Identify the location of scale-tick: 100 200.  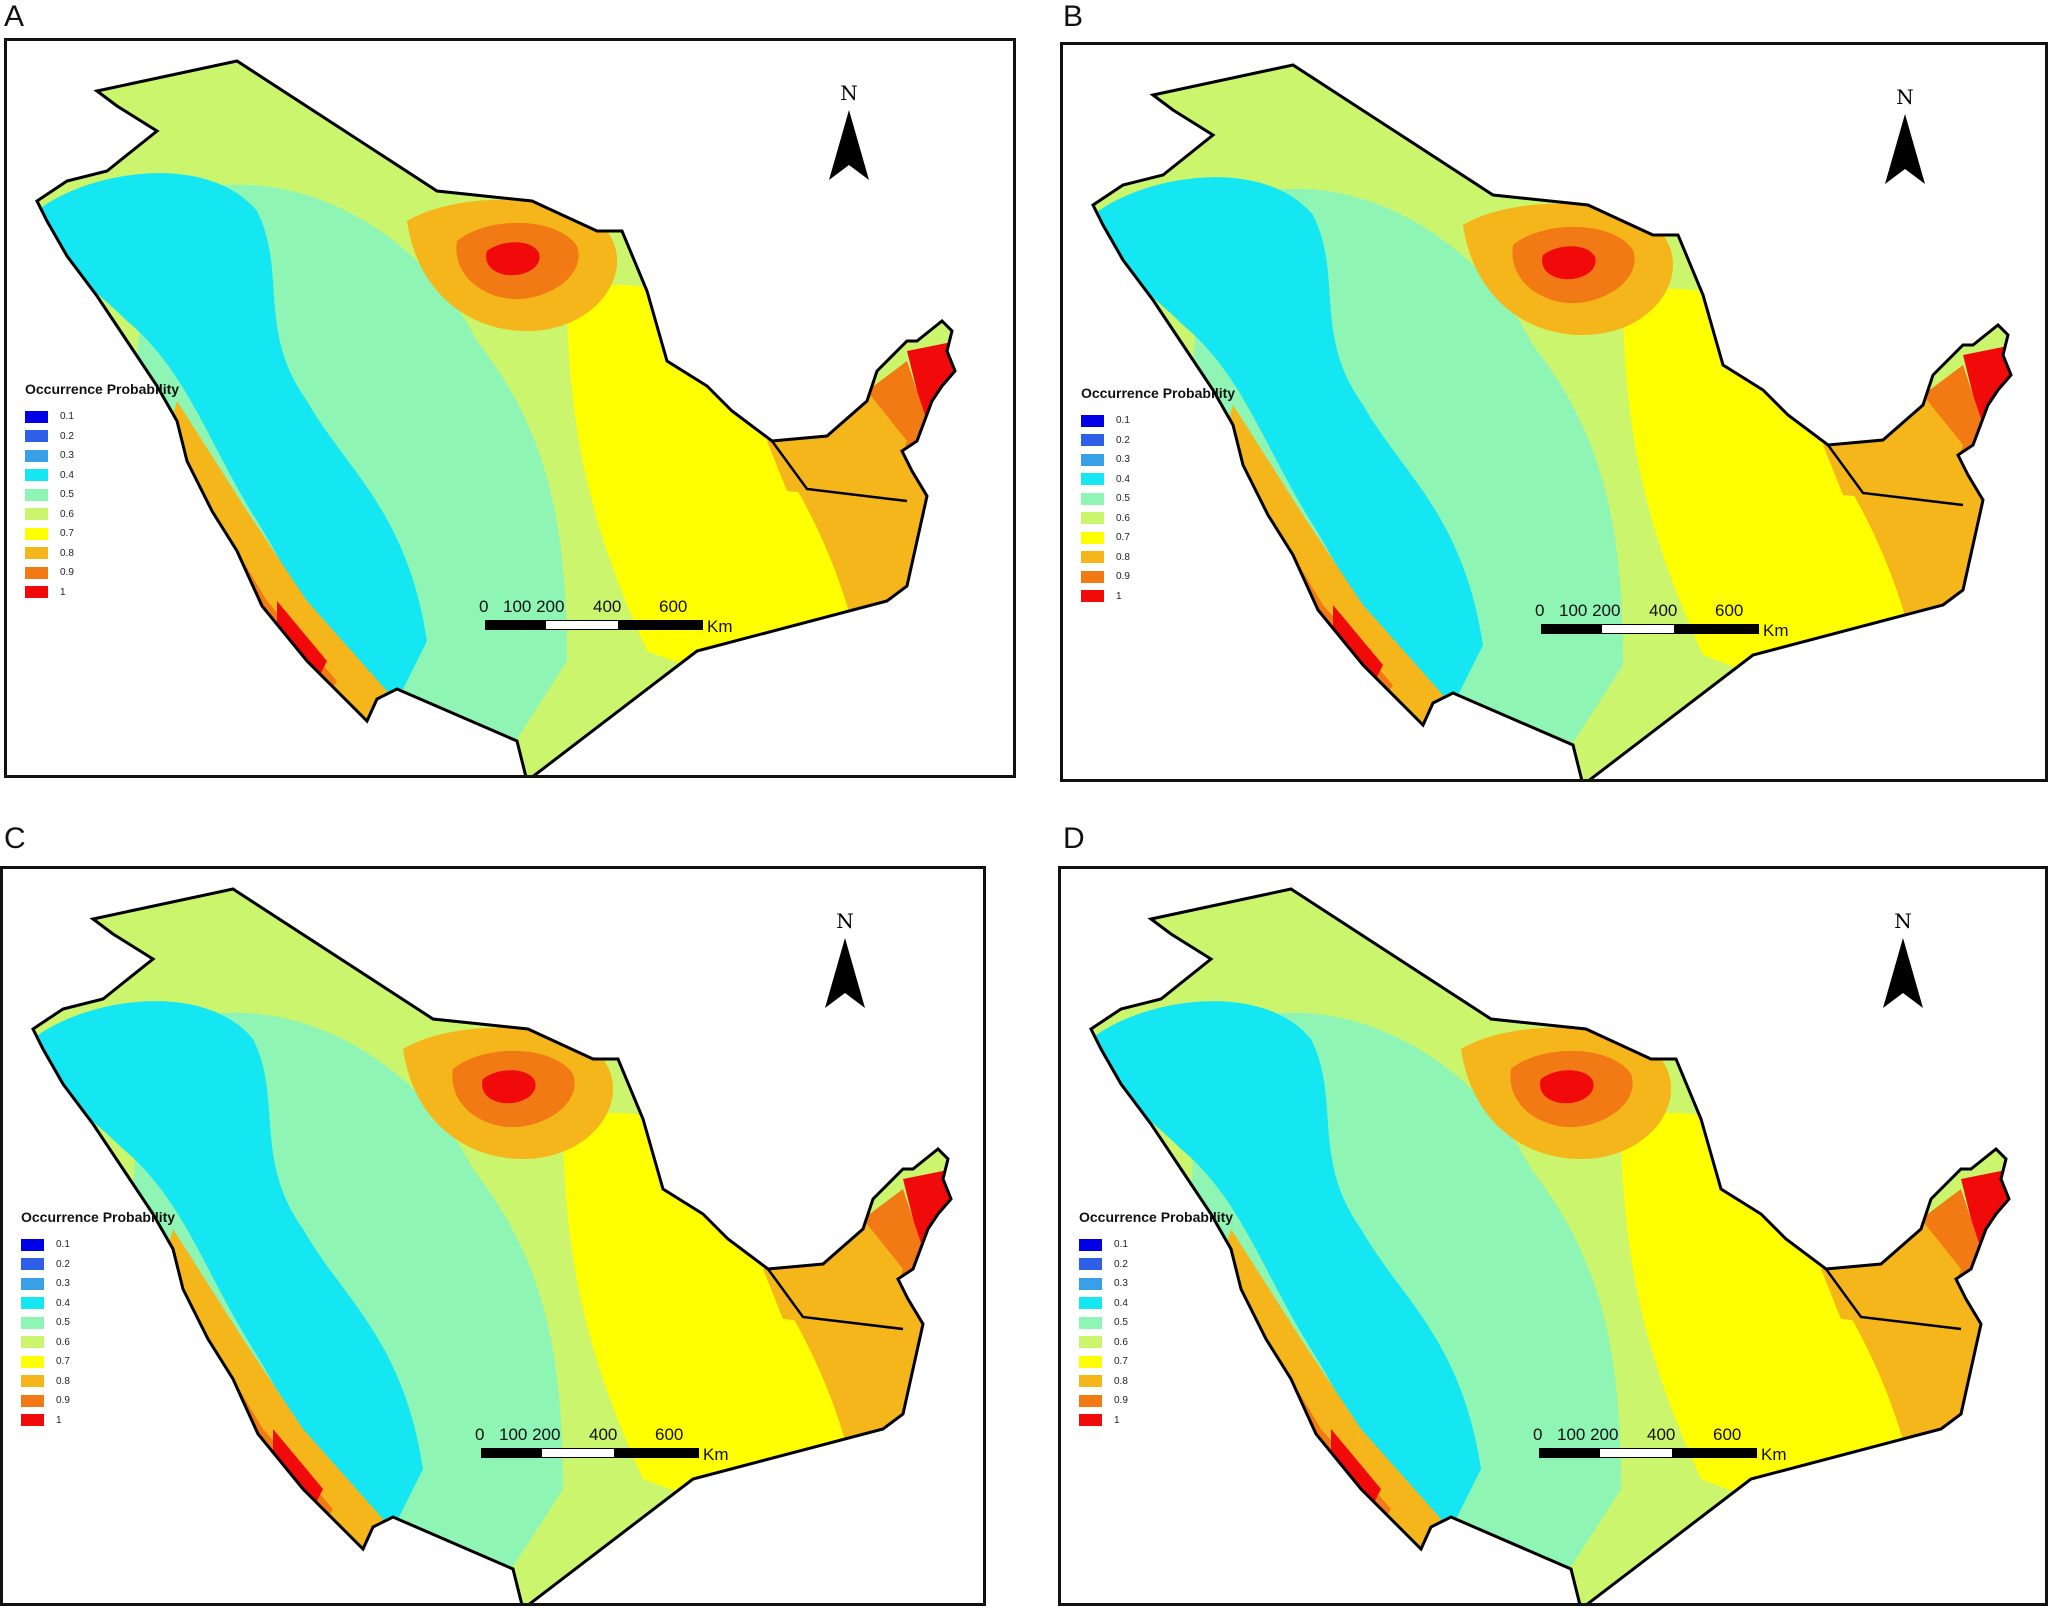
(534, 606).